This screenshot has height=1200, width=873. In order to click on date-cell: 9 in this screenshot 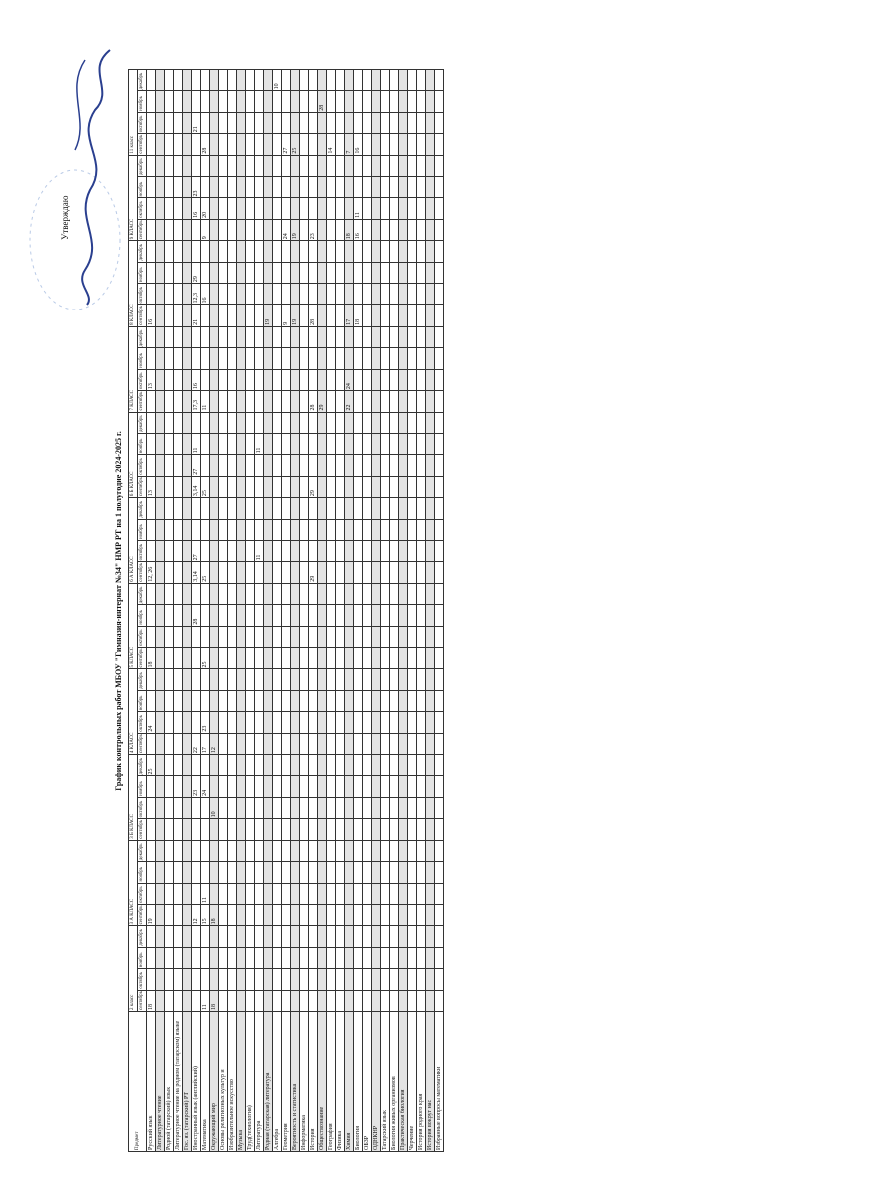, I will do `click(286, 315)`.